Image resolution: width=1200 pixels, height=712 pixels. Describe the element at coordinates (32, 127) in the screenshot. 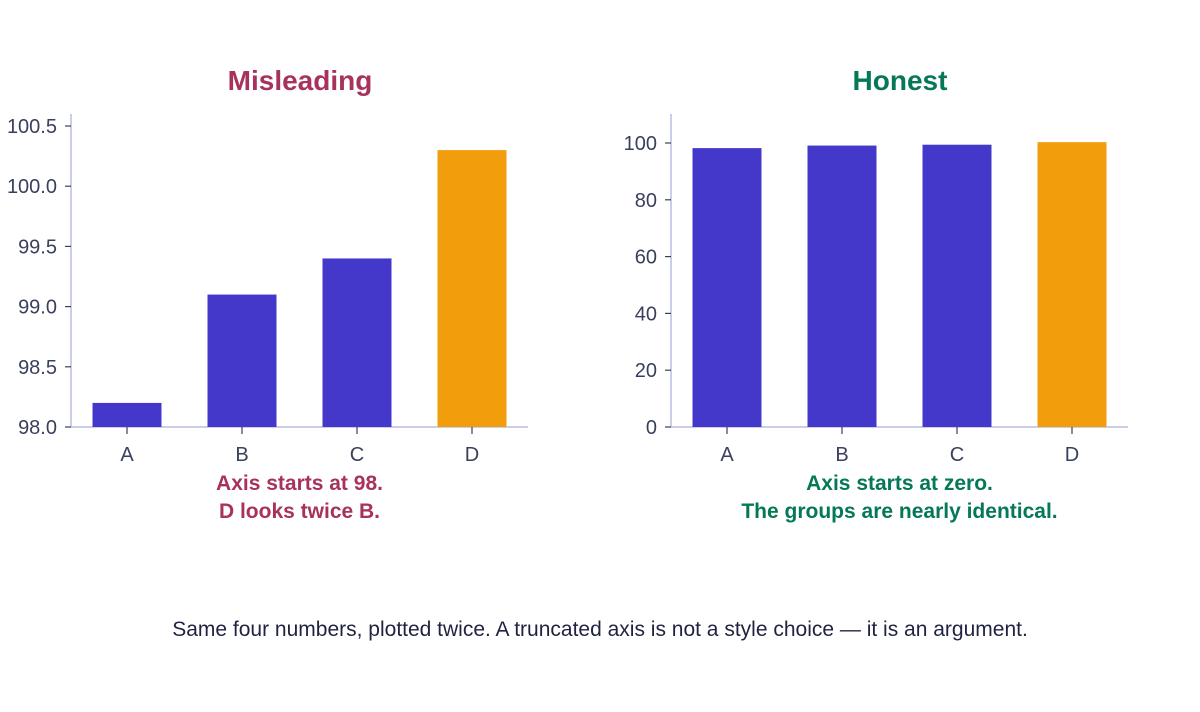

I see `misleading-y-tick-label: 100.5` at that location.